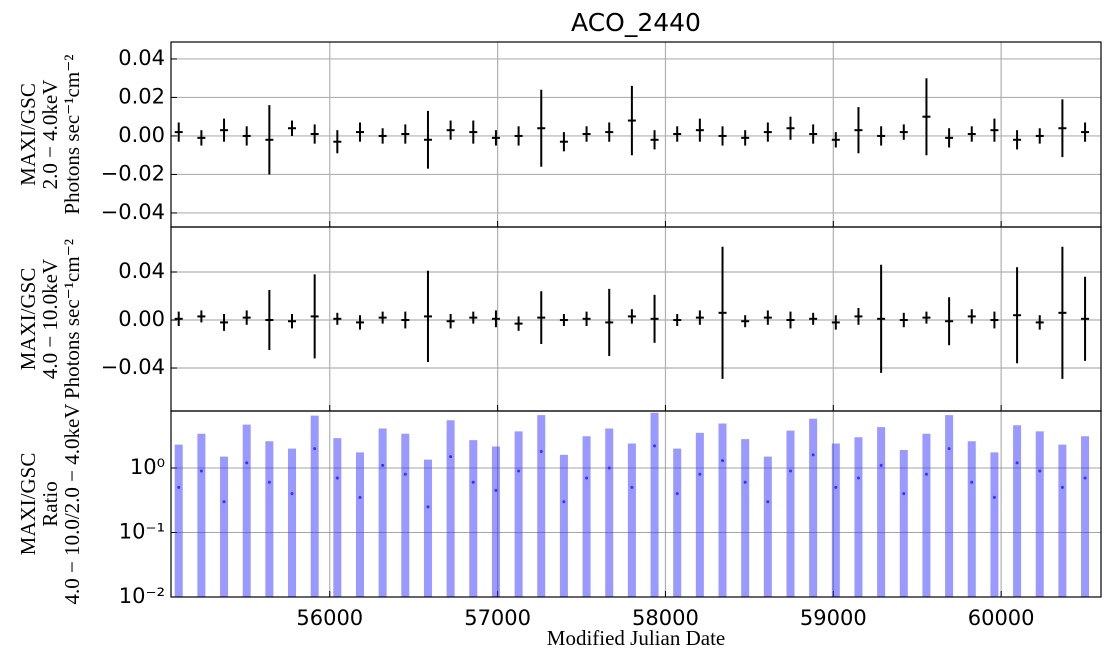 The height and width of the screenshot is (663, 1112). I want to click on y-tick-label: −0.02, so click(133, 173).